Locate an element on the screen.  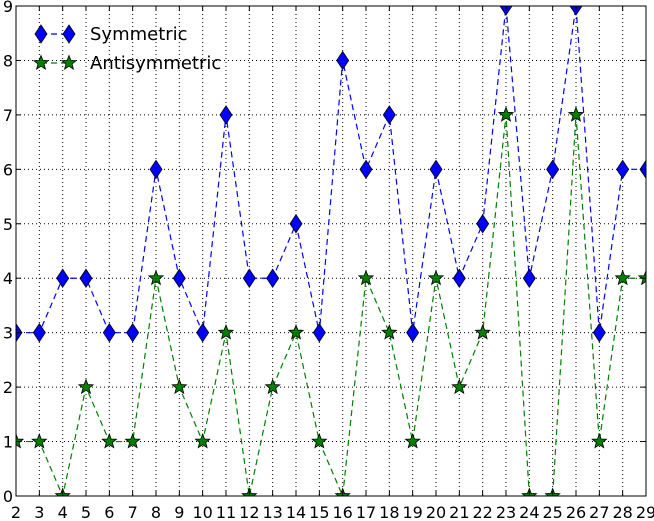
x-tick-label: 16 is located at coordinates (342, 512).